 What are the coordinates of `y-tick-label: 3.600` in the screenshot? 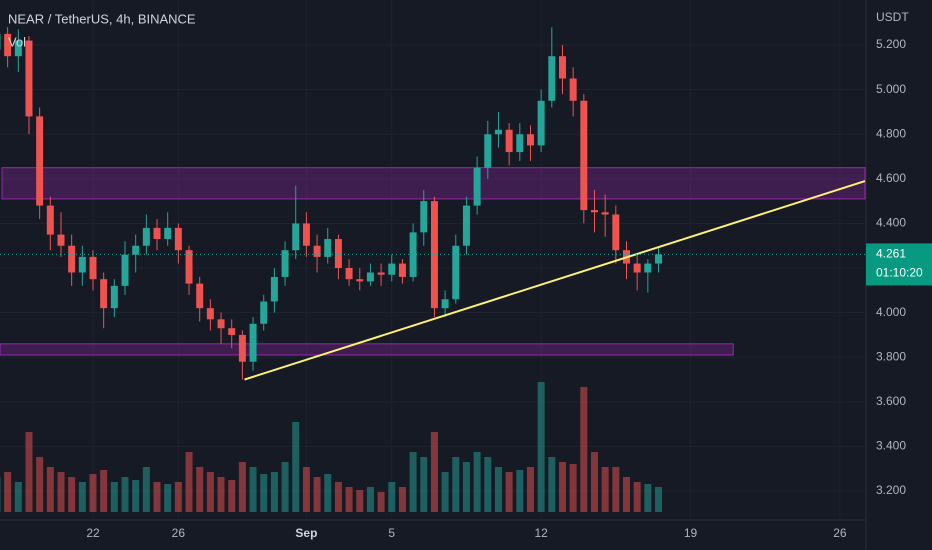 It's located at (891, 401).